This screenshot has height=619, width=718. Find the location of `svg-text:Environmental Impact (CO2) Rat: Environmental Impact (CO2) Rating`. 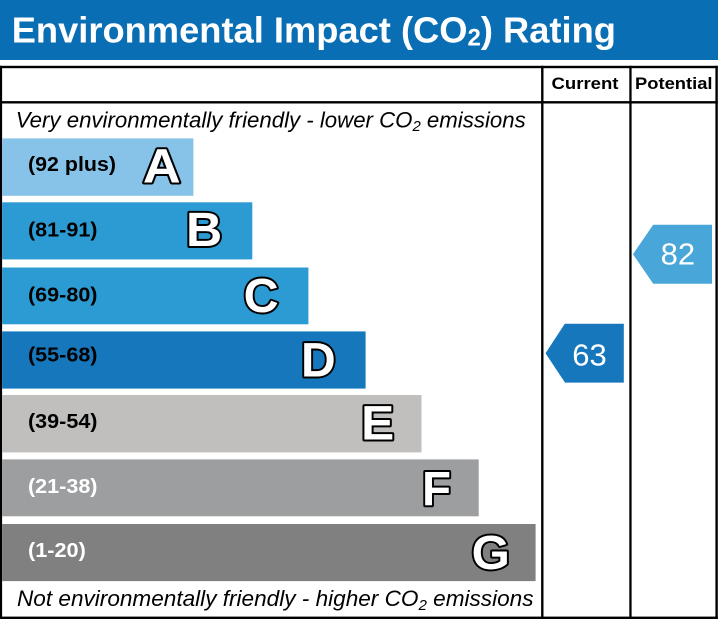

svg-text:Environmental Impact (CO2) Rat: Environmental Impact (CO2) Rating is located at coordinates (314, 31).